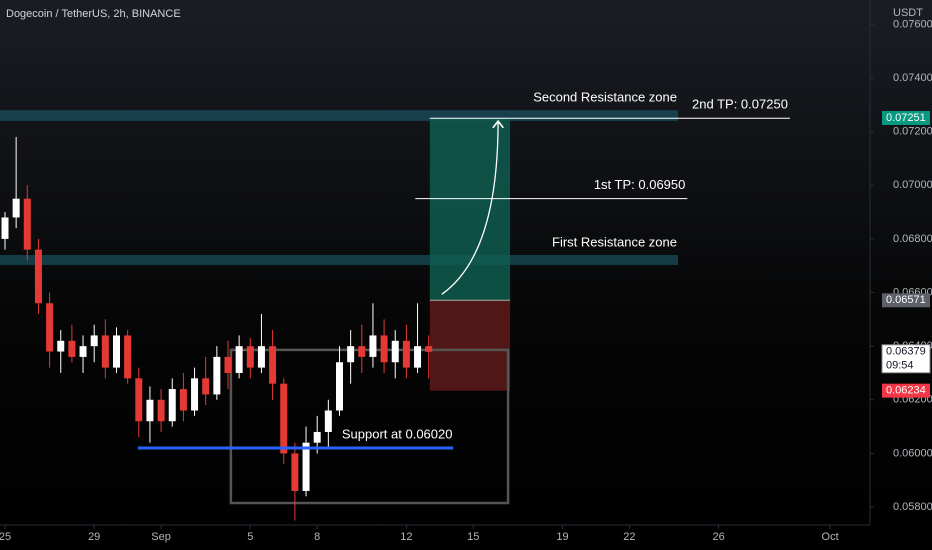 Image resolution: width=932 pixels, height=550 pixels. I want to click on x-tick-label: 5, so click(250, 537).